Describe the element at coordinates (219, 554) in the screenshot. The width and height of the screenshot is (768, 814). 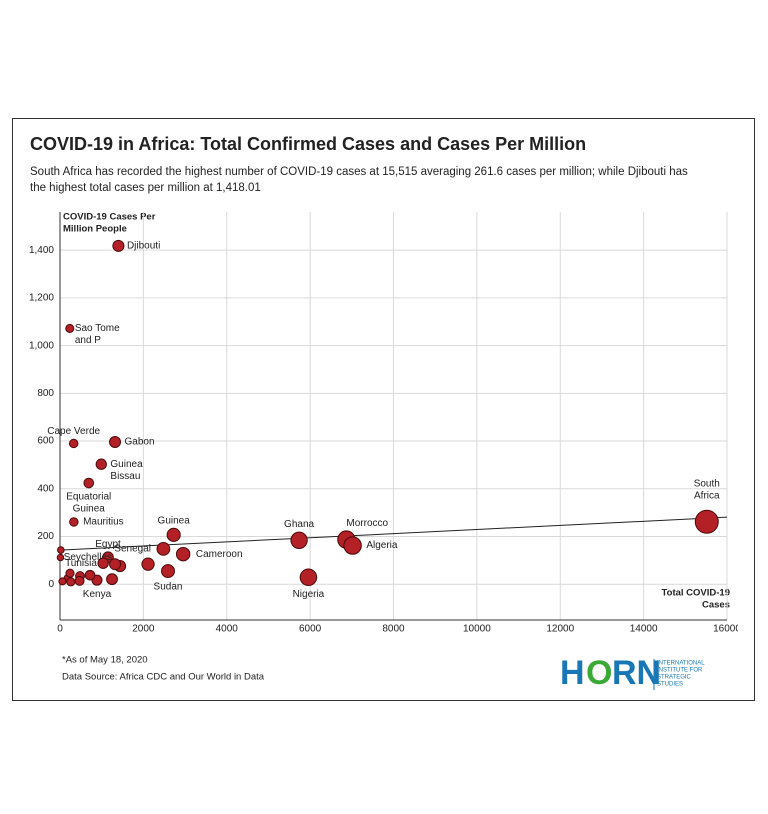
I see `point-label: Cameroon` at that location.